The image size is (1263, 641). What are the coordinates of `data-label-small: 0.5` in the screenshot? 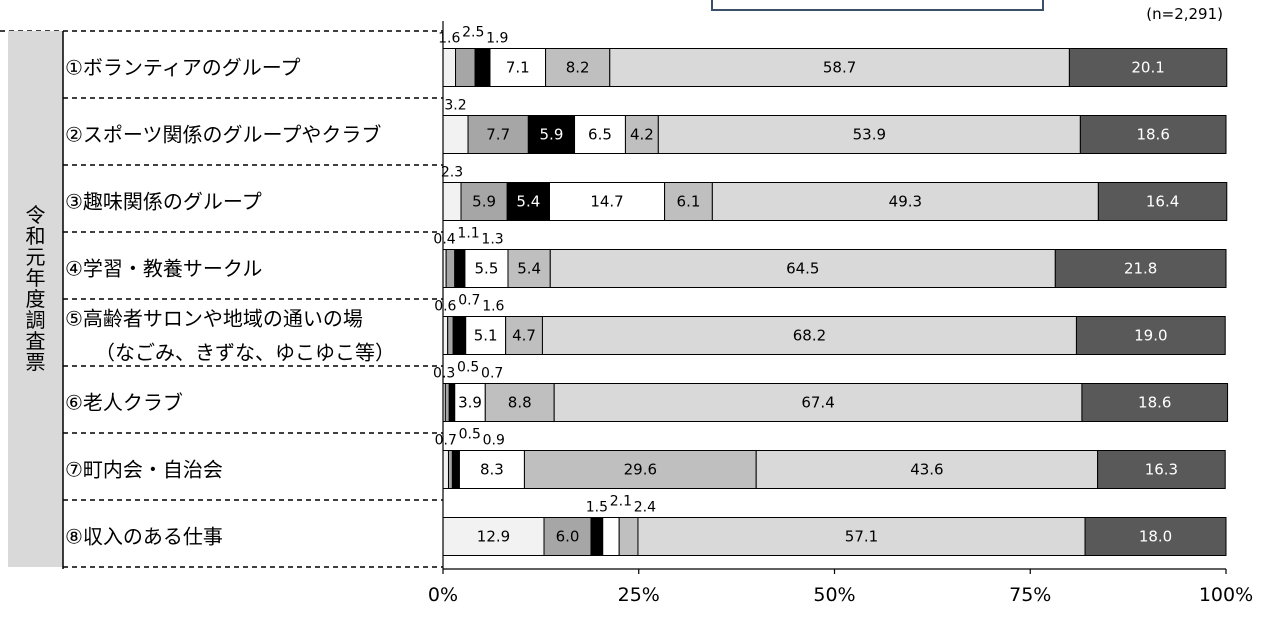 It's located at (468, 368).